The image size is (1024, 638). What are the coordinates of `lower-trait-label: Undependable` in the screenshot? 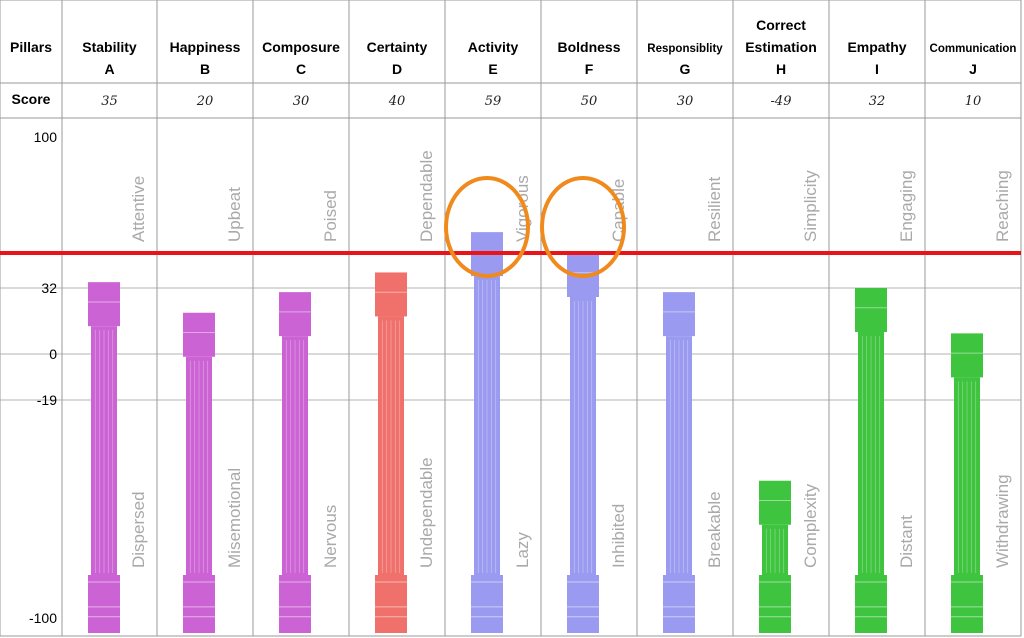 It's located at (426, 512).